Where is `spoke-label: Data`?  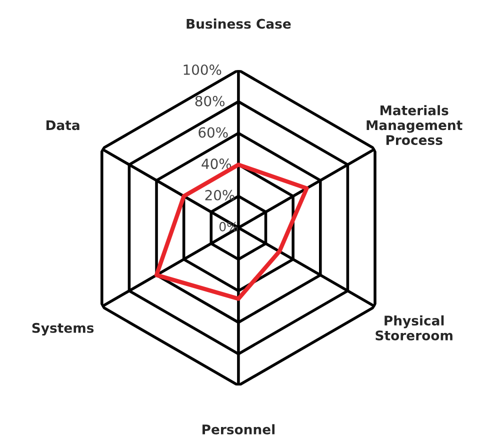 spoke-label: Data is located at coordinates (63, 125).